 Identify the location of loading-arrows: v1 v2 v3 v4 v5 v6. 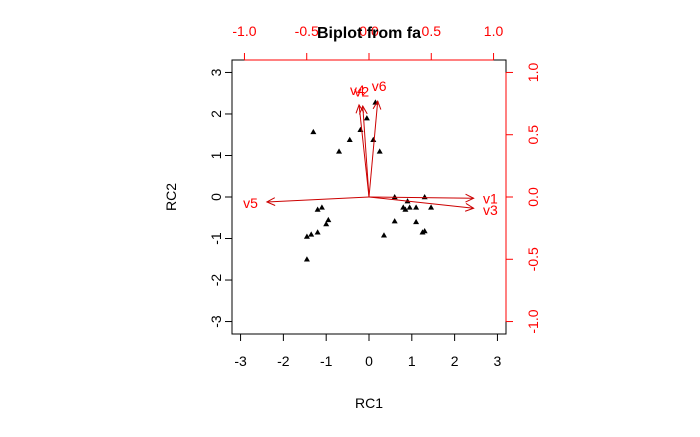
(370, 148).